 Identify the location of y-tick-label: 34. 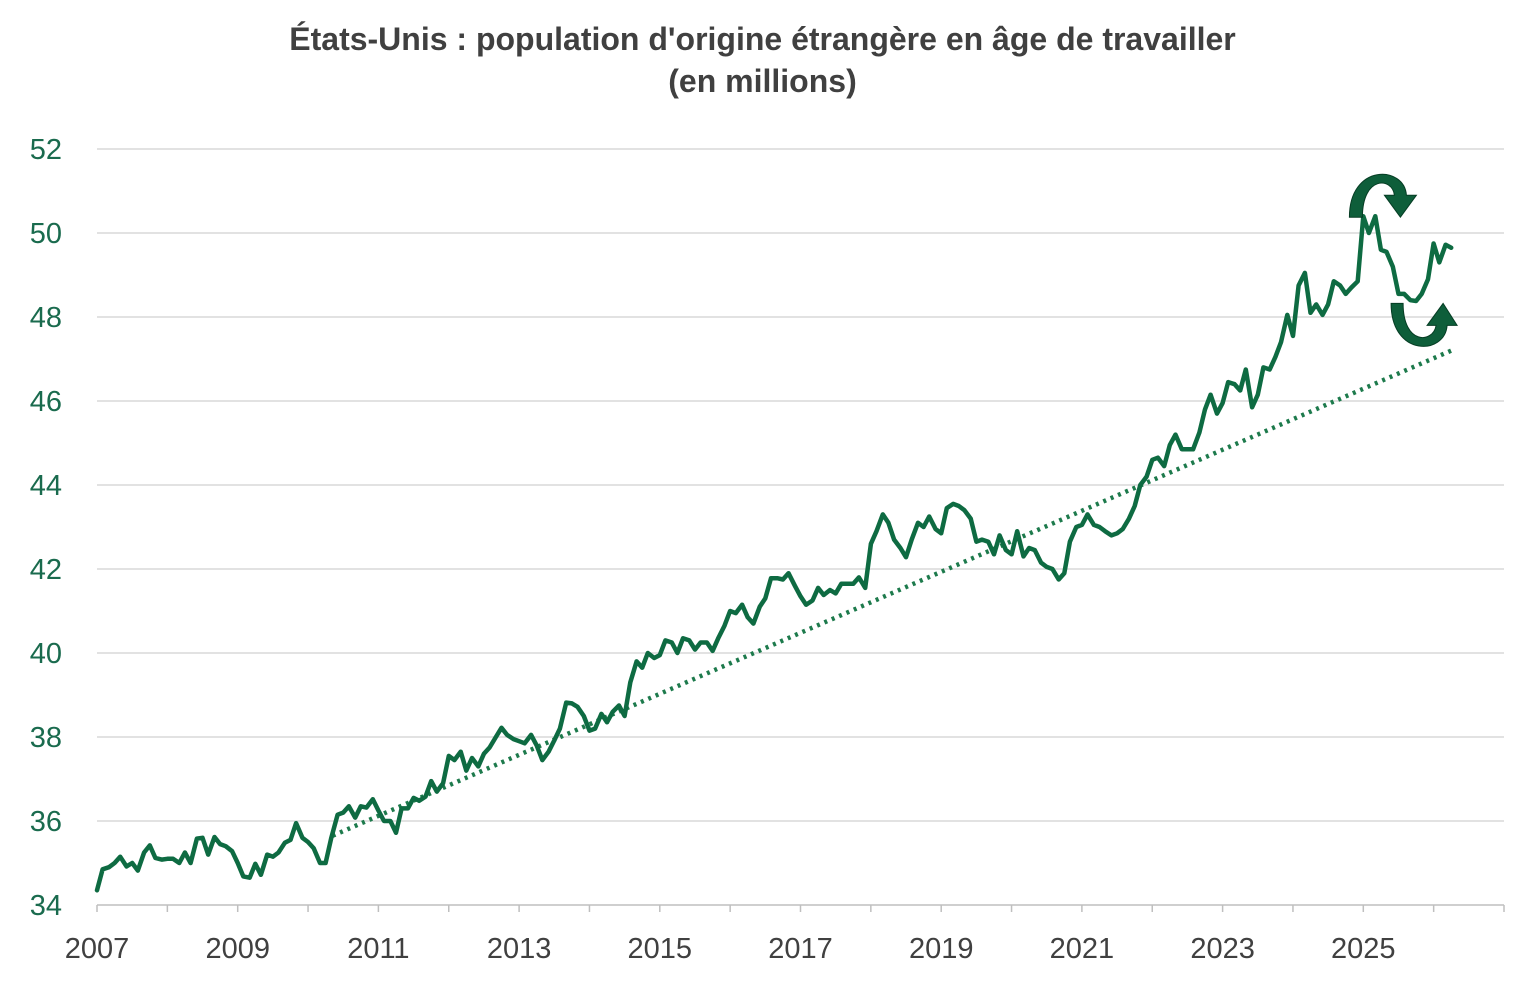
(46, 906).